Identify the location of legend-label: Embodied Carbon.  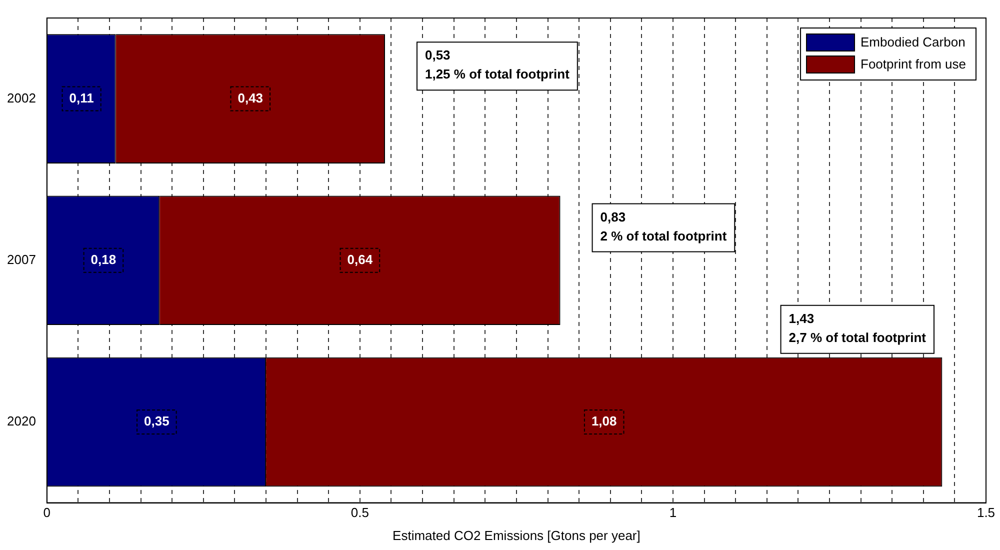
(913, 42).